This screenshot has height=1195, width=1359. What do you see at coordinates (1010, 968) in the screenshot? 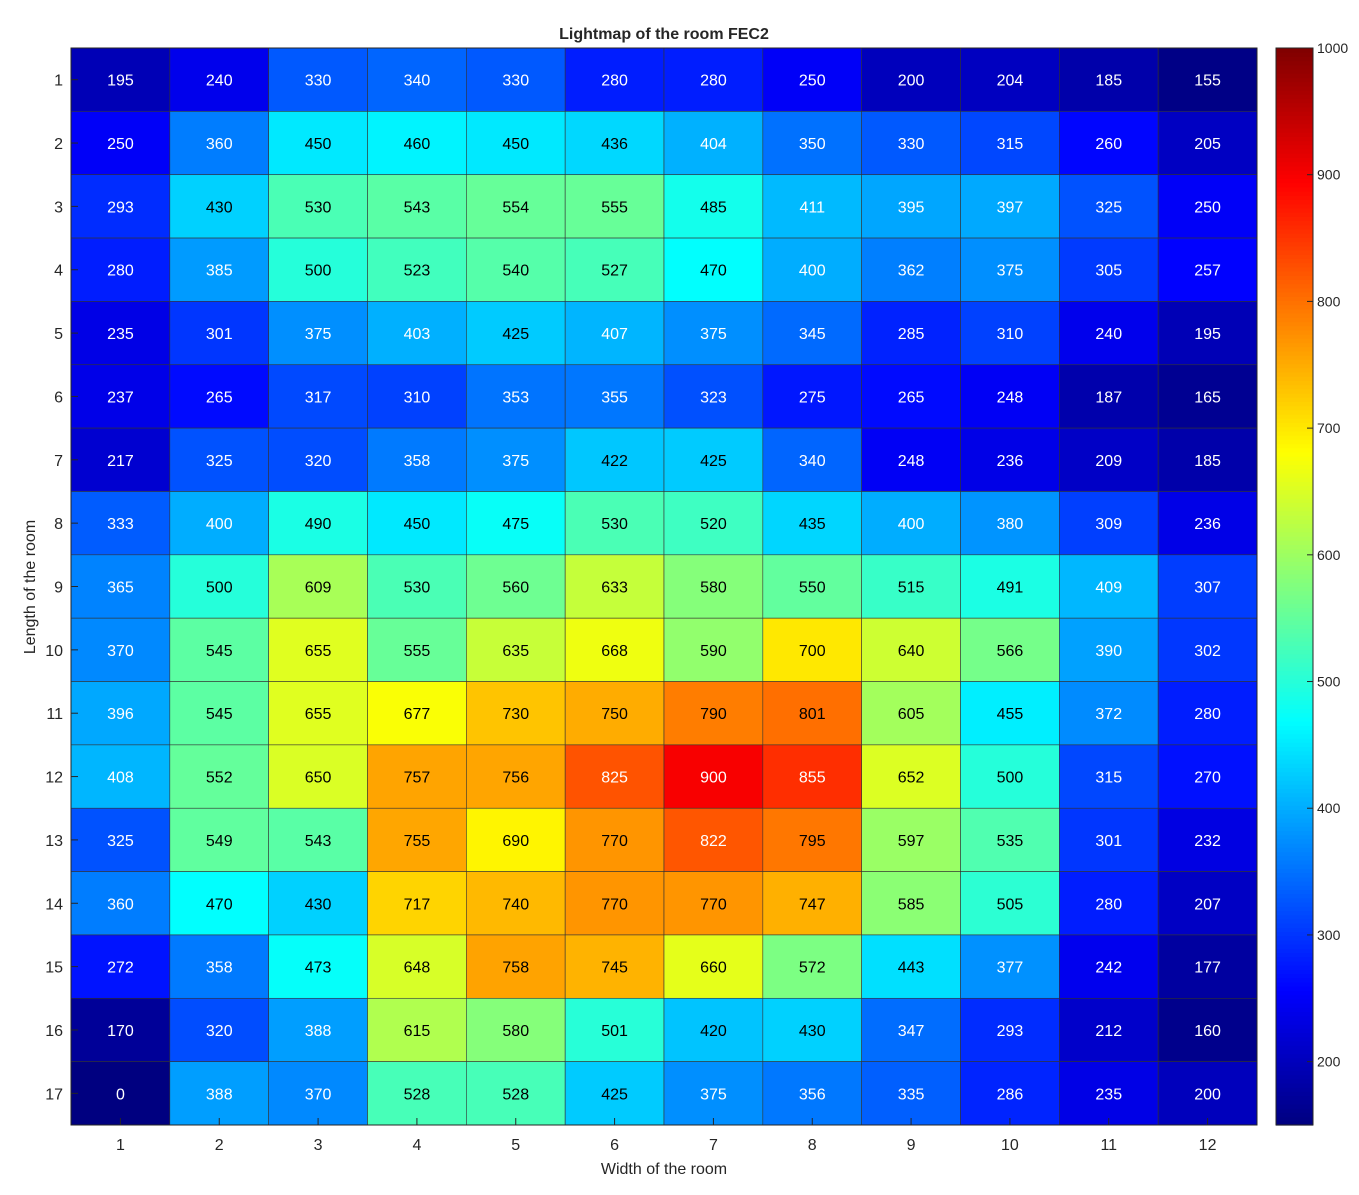
I see `cell-value-label: 377` at bounding box center [1010, 968].